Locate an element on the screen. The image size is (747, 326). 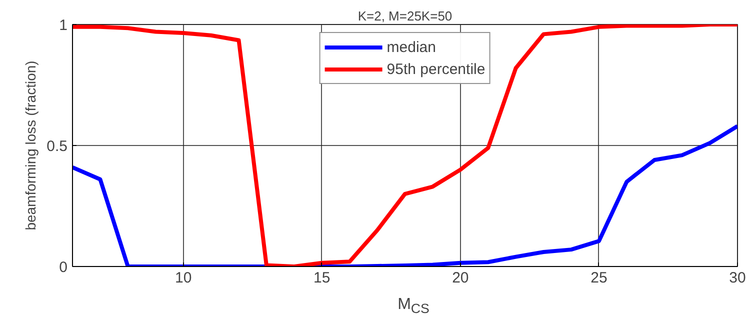
legend-label: 95th percentile is located at coordinates (436, 69).